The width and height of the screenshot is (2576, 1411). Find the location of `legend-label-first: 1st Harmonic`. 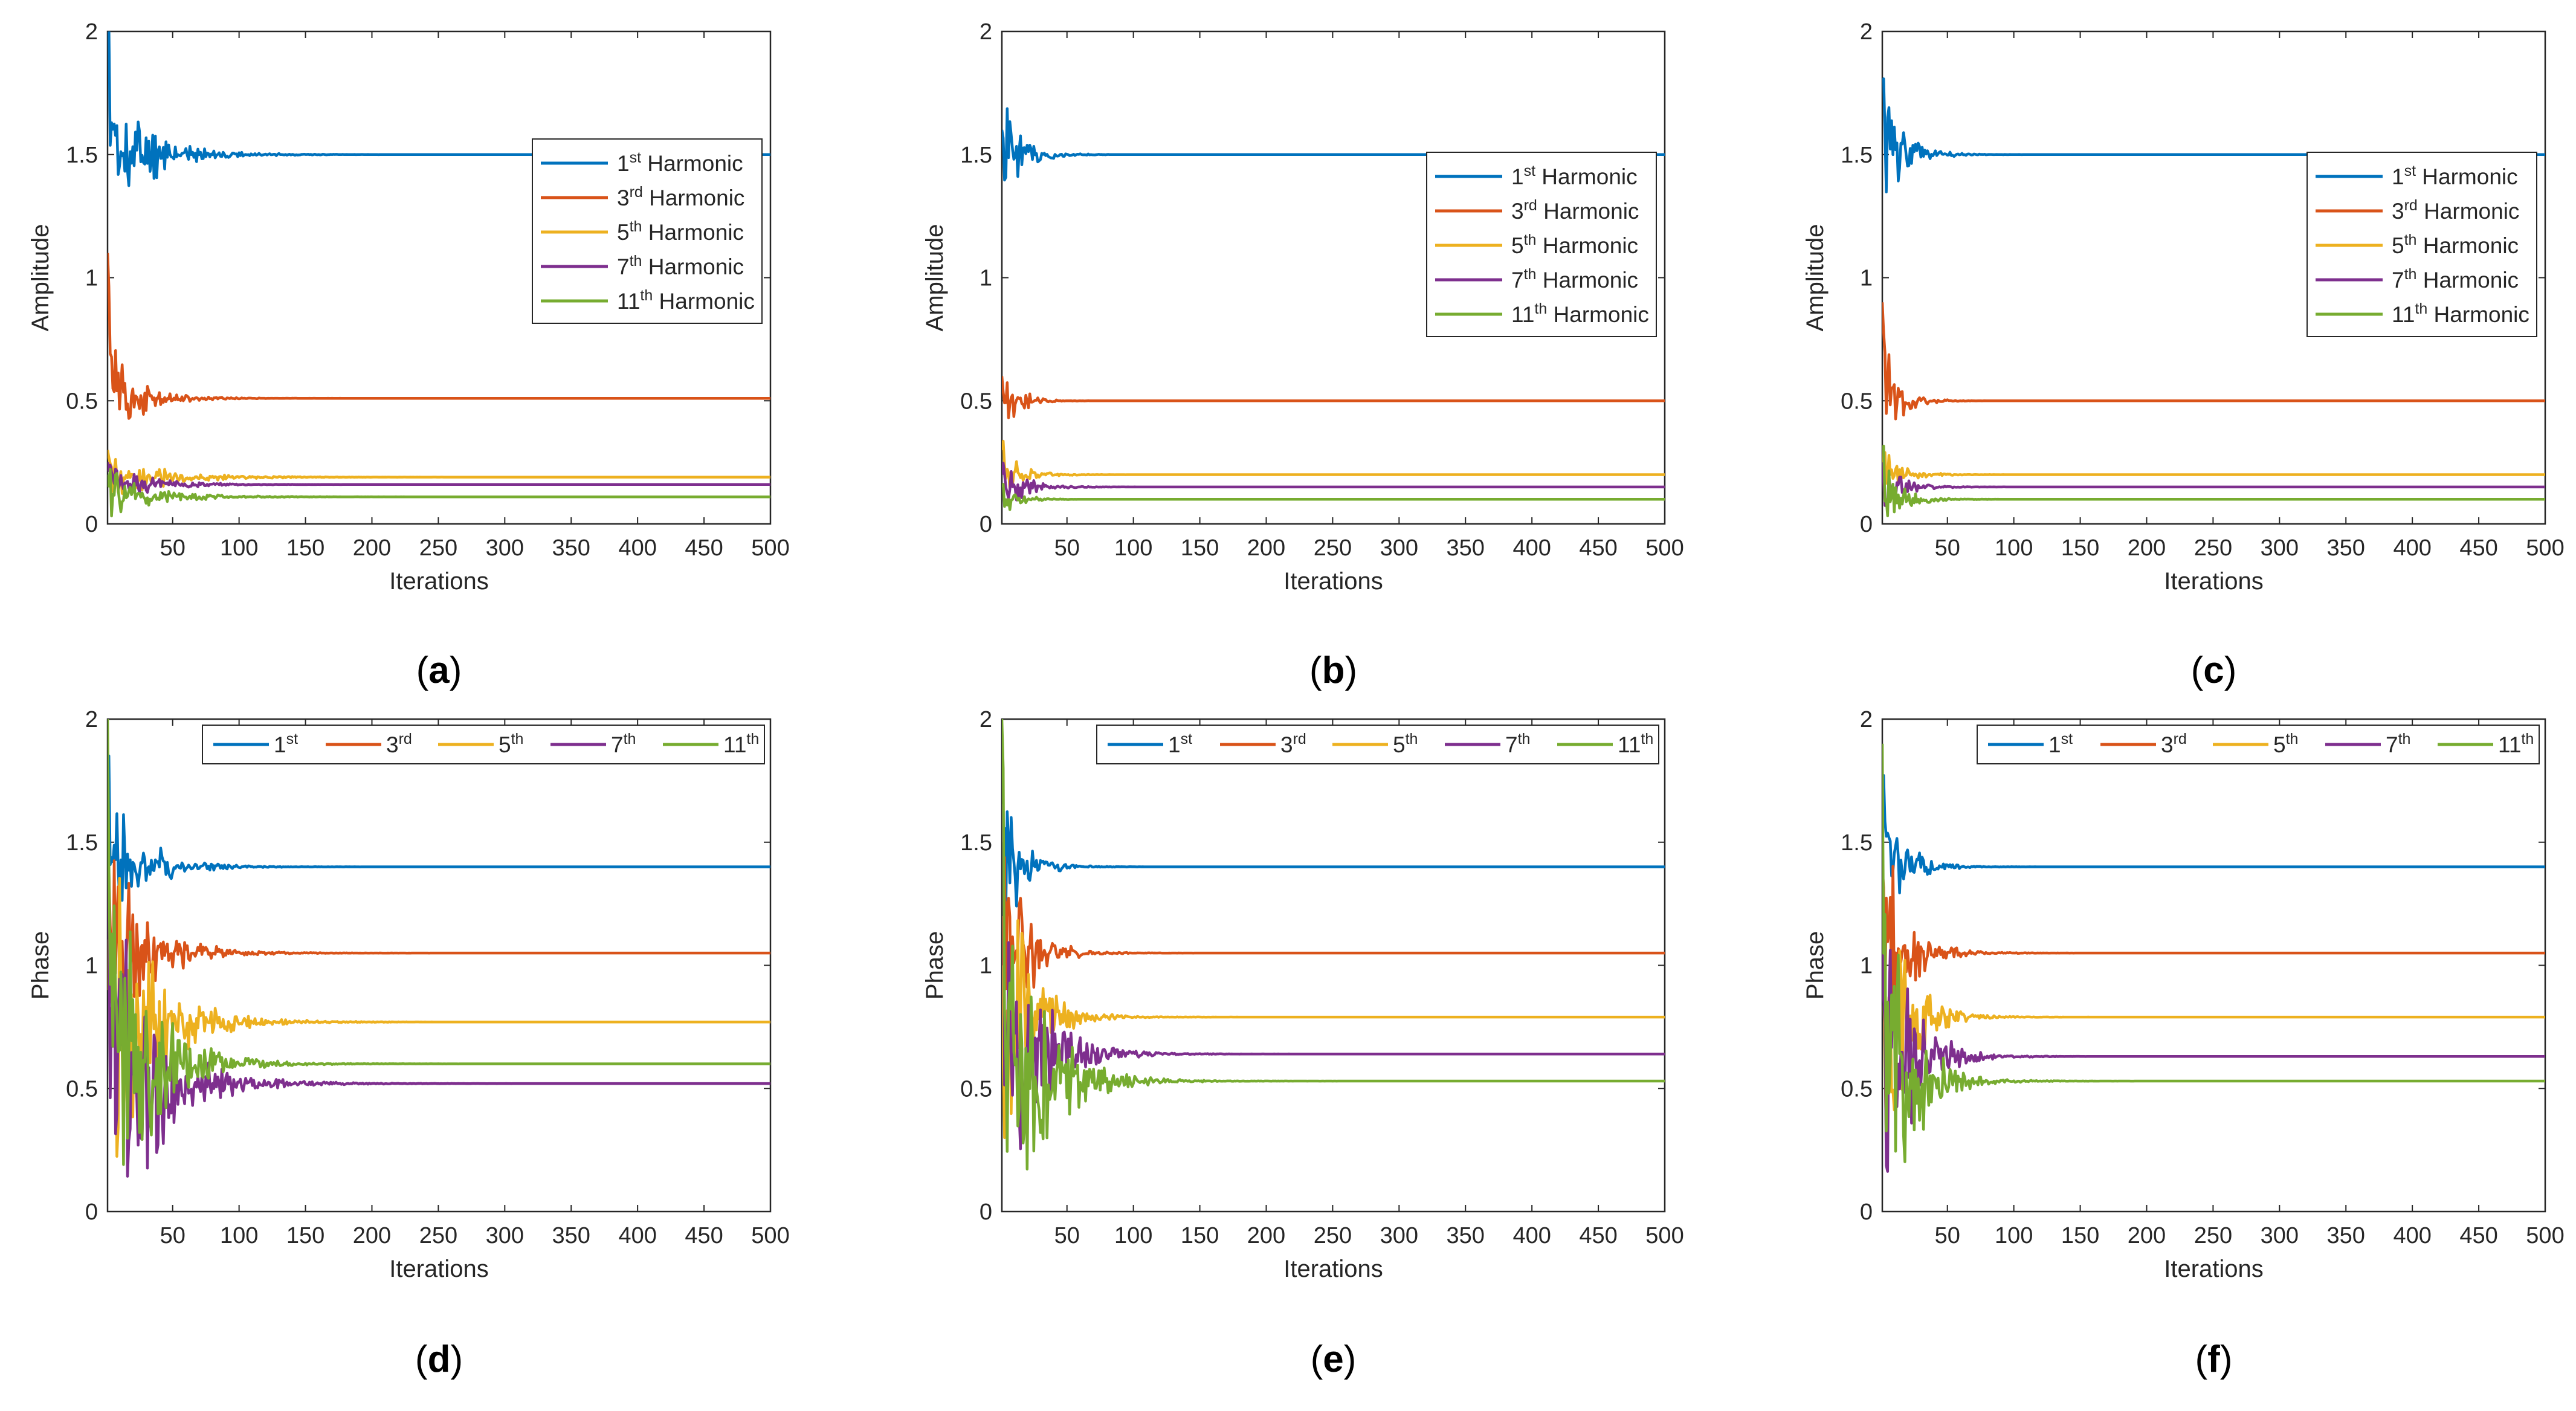

legend-label-first: 1st Harmonic is located at coordinates (1575, 176).